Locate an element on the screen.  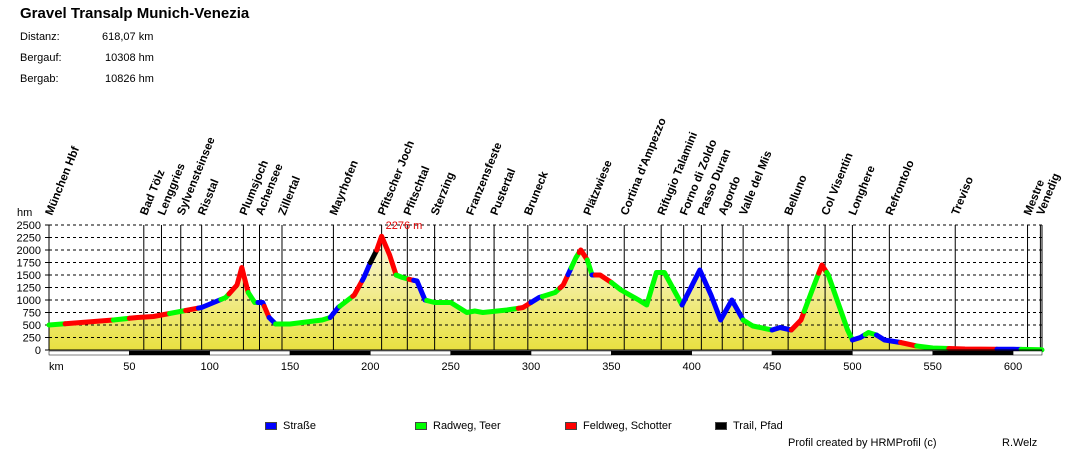
y-axis-label: hm is located at coordinates (24, 213).